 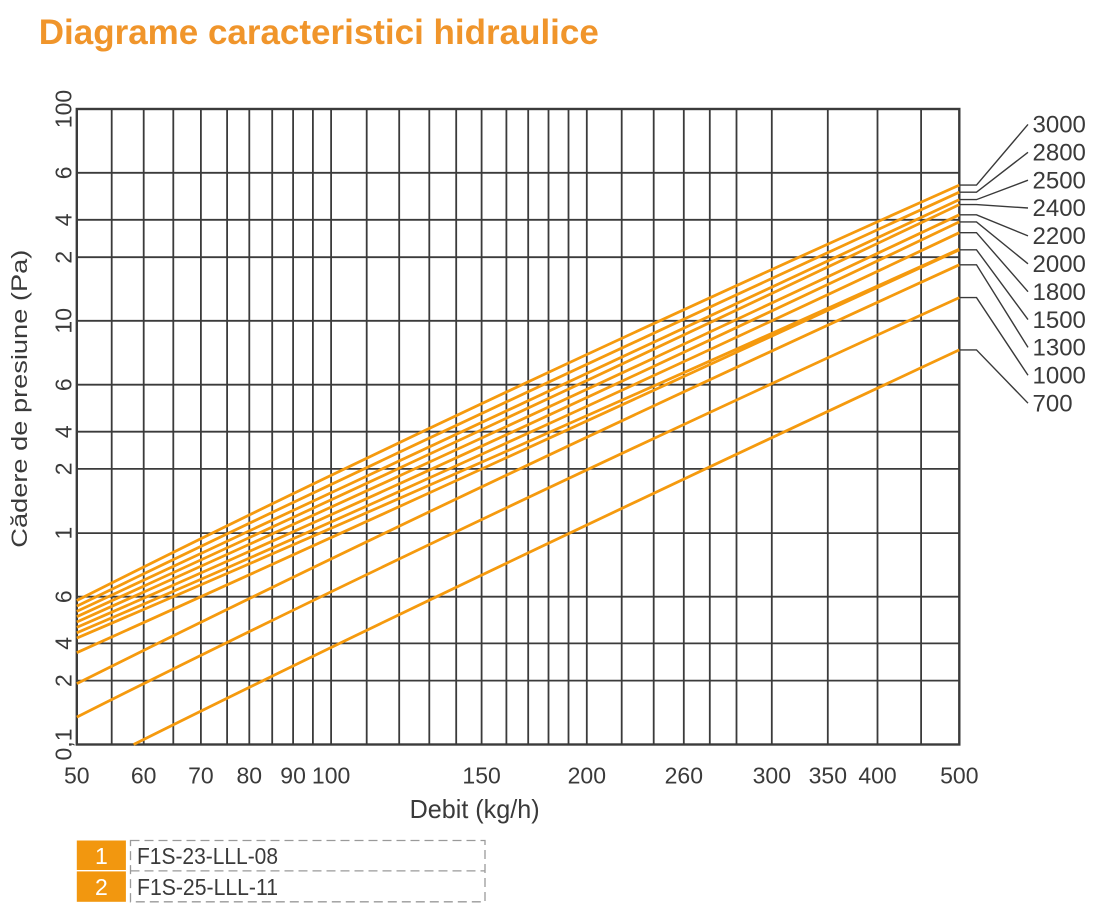 I want to click on svg-text: F1S-23-LLL-08, so click(x=207, y=856).